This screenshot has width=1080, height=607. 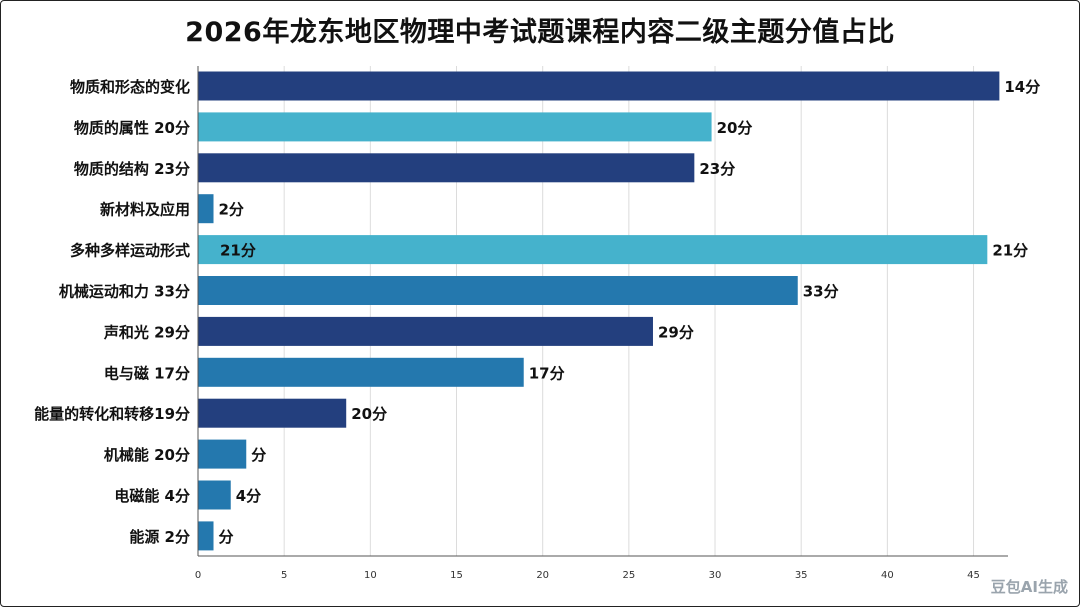 I want to click on x-tick-label: 15, so click(x=456, y=575).